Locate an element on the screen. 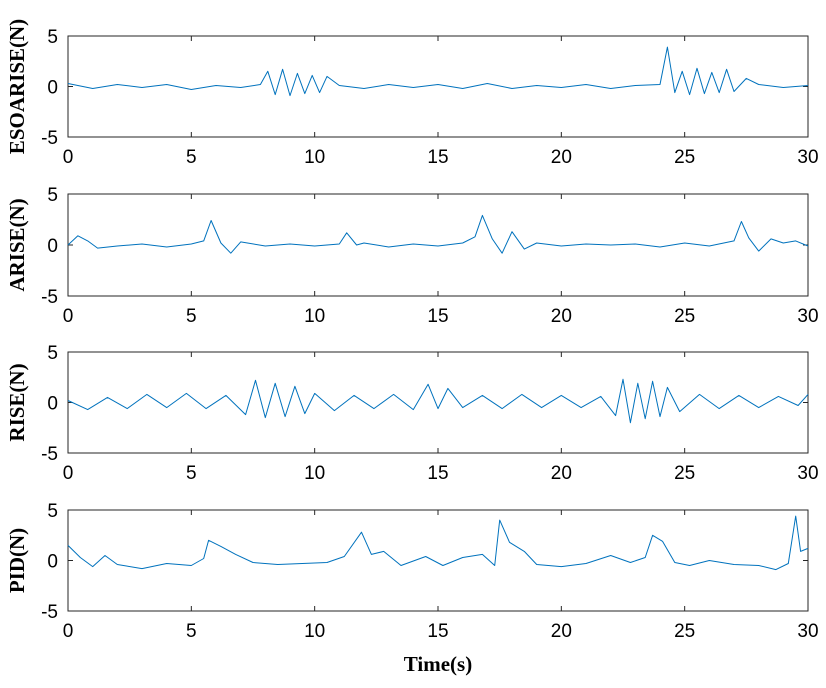  y-axis-label: ESOARISE(N) is located at coordinates (17, 86).